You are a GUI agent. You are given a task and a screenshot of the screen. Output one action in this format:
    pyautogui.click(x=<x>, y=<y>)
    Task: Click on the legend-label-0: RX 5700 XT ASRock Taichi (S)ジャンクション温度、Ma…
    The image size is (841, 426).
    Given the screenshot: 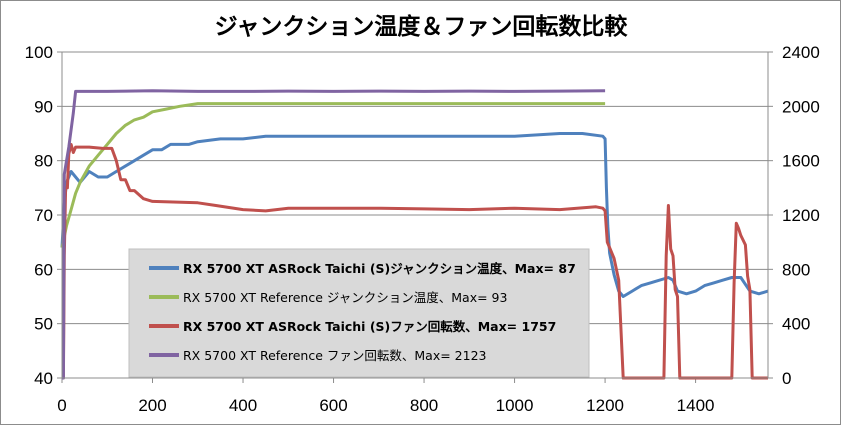 What is the action you would take?
    pyautogui.click(x=379, y=268)
    